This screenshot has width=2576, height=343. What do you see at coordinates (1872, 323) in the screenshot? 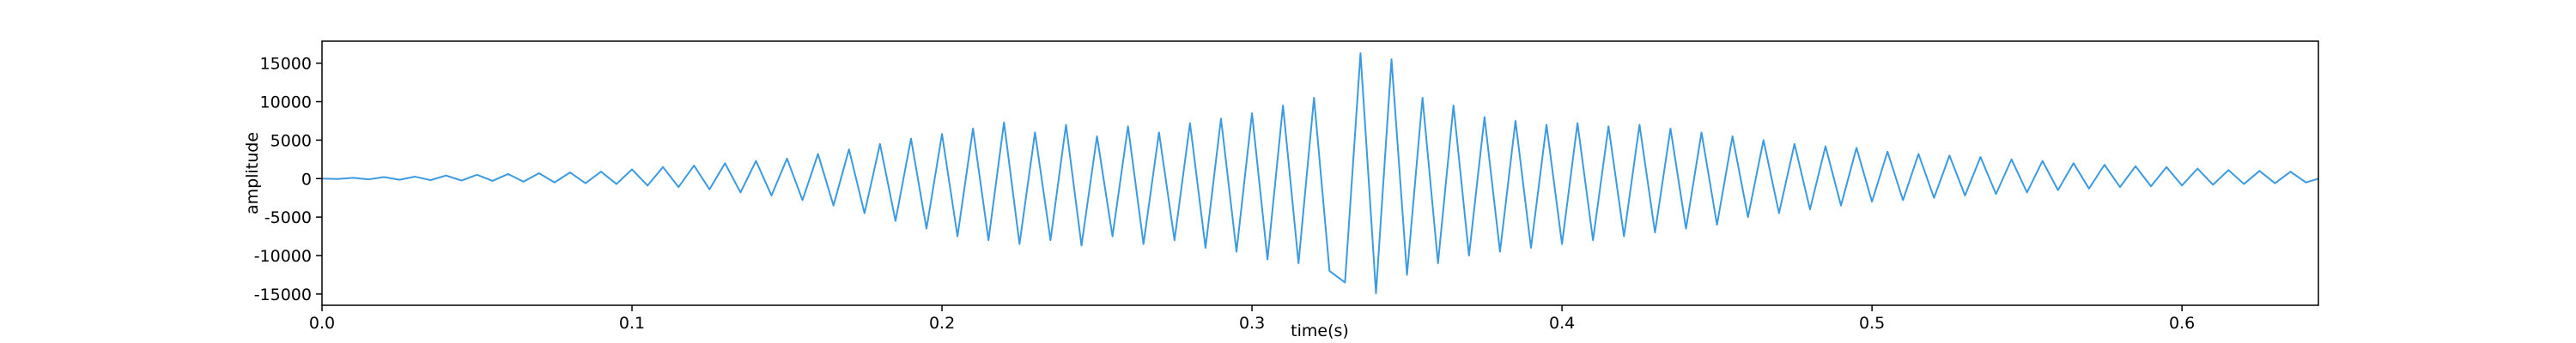
I see `x-tick-label: 0.5` at bounding box center [1872, 323].